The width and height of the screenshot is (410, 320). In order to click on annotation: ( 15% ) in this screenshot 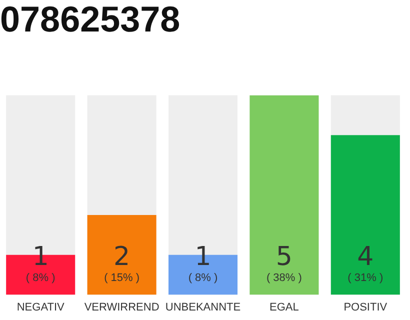, I will do `click(122, 278)`.